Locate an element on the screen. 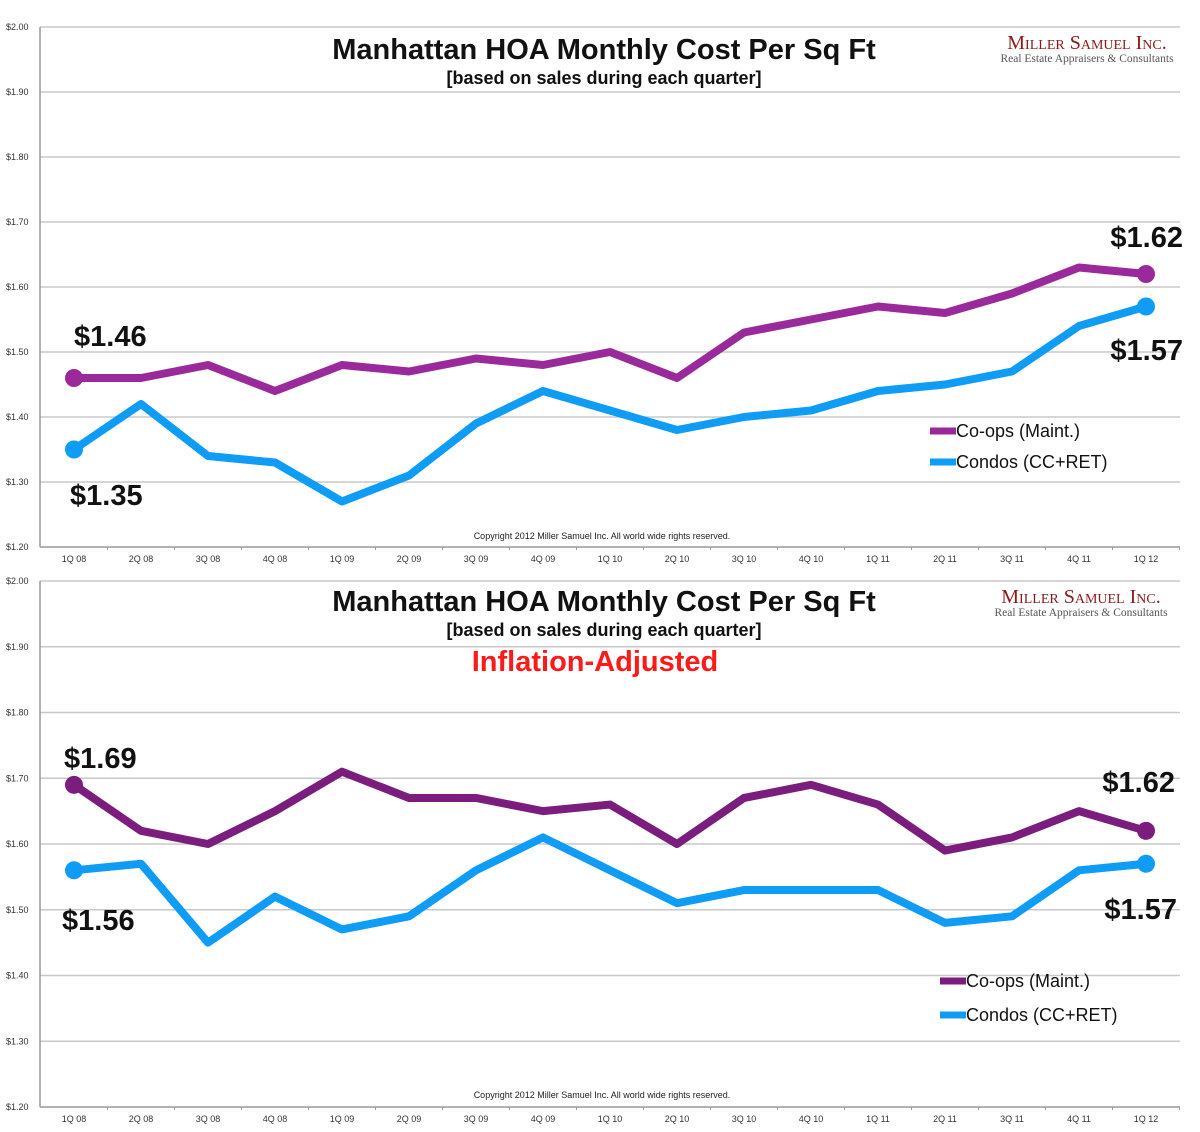 This screenshot has height=1132, width=1200. series-line-condos is located at coordinates (610, 890).